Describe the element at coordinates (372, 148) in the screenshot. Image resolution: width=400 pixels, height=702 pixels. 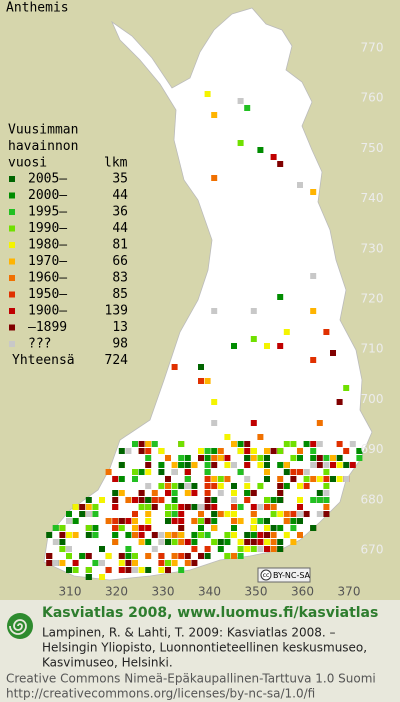
I see `north-label: 750` at that location.